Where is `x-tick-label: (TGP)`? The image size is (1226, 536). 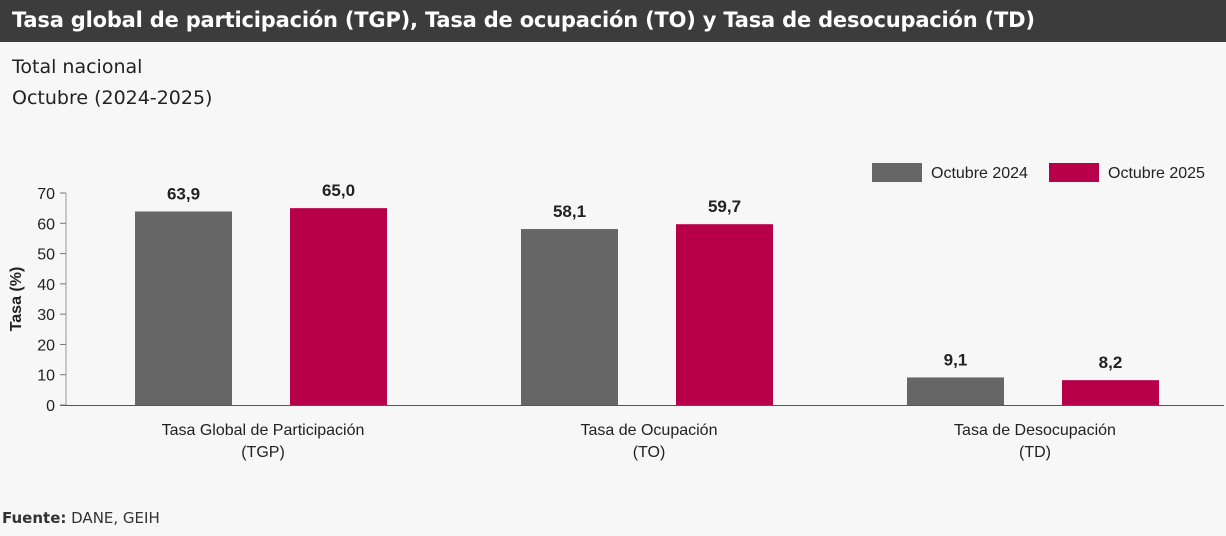 x-tick-label: (TGP) is located at coordinates (263, 452).